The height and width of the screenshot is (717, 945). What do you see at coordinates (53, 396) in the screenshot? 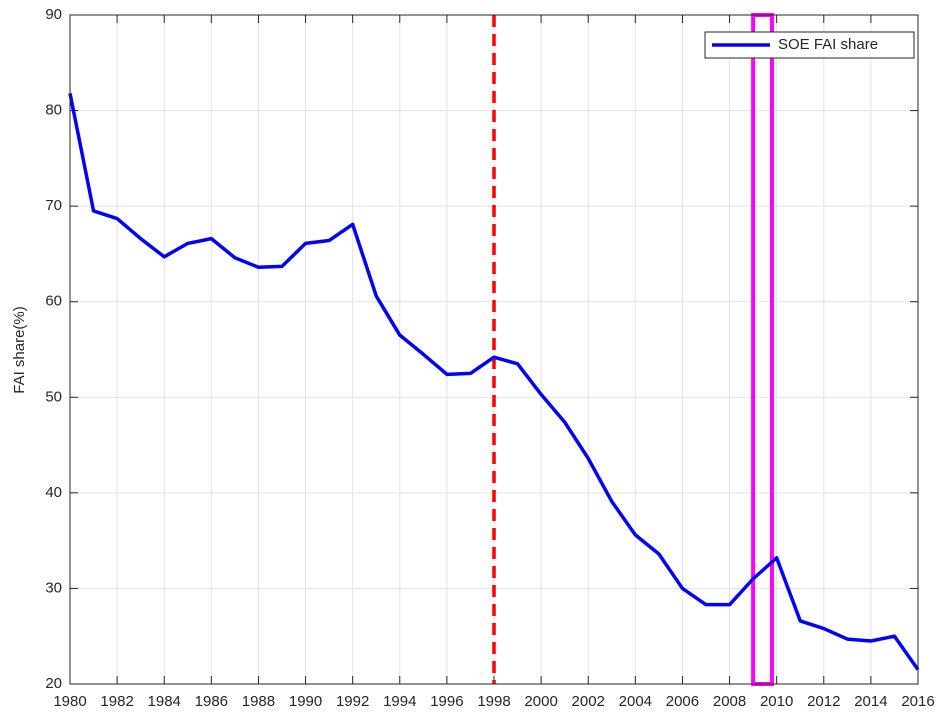
I see `y-tick-label: 50` at bounding box center [53, 396].